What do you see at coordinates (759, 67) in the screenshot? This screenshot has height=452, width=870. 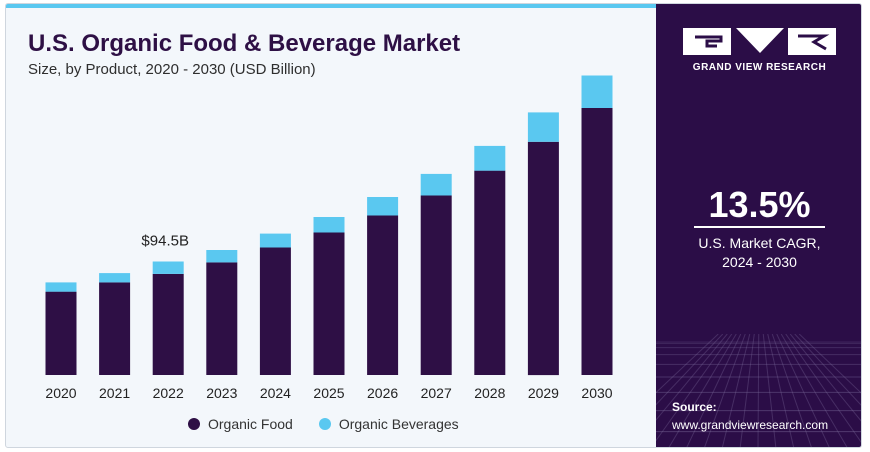 I see `brand-name: GRAND VIEW RESEARCH` at bounding box center [759, 67].